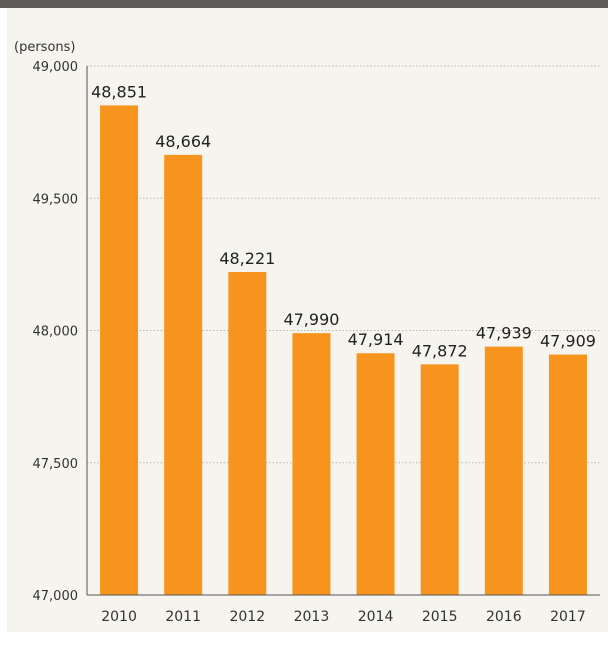 This screenshot has height=647, width=608. What do you see at coordinates (44, 47) in the screenshot?
I see `y-unit-label: (persons)` at bounding box center [44, 47].